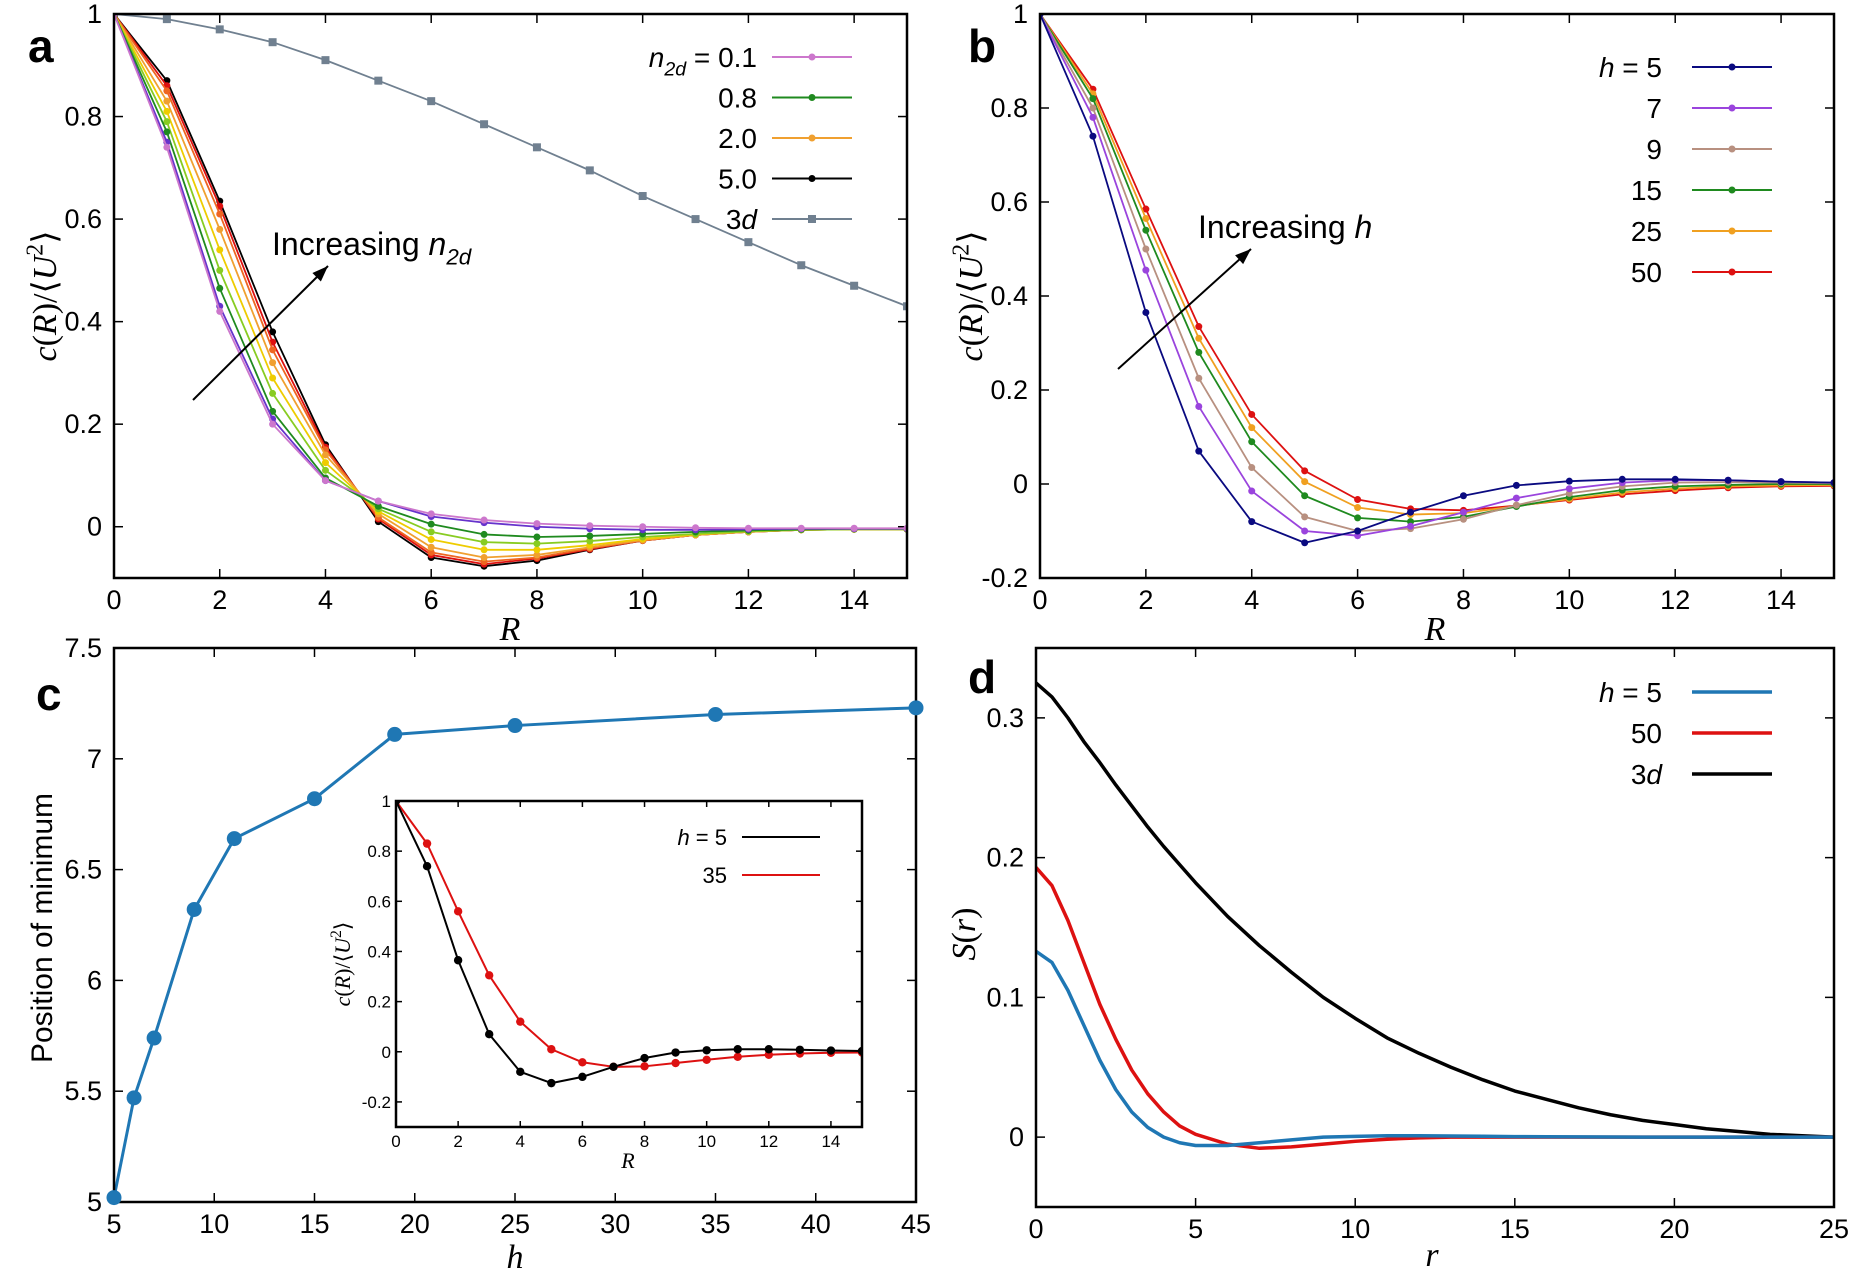 The height and width of the screenshot is (1272, 1852). What do you see at coordinates (83, 870) in the screenshot?
I see `y-tick-label: 6.5` at bounding box center [83, 870].